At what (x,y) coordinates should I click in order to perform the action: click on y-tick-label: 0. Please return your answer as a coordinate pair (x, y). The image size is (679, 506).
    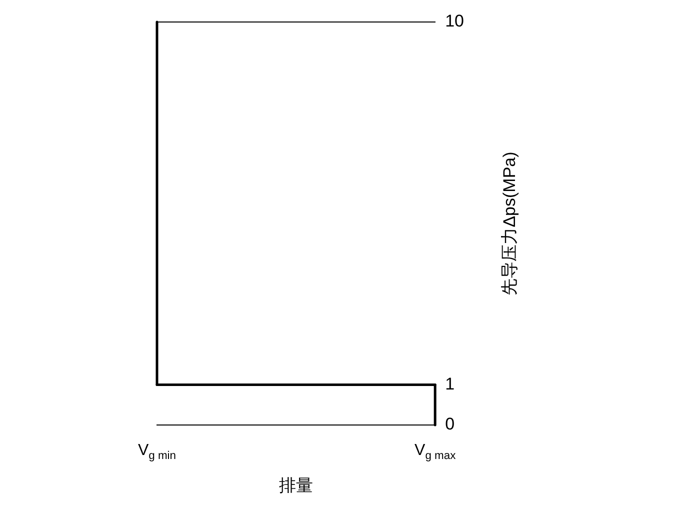
    Looking at the image, I should click on (450, 424).